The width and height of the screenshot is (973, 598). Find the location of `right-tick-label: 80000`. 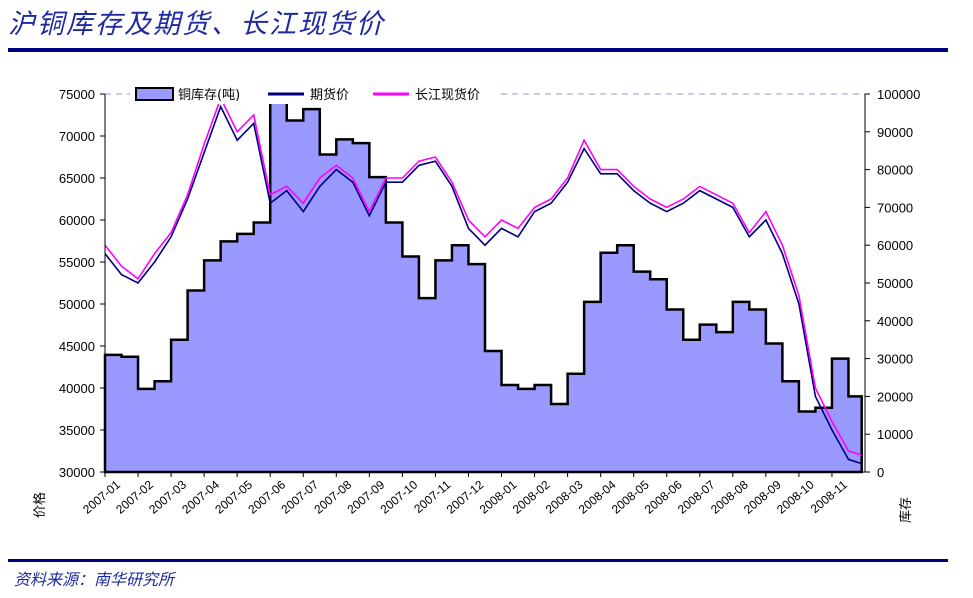

right-tick-label: 80000 is located at coordinates (895, 170).